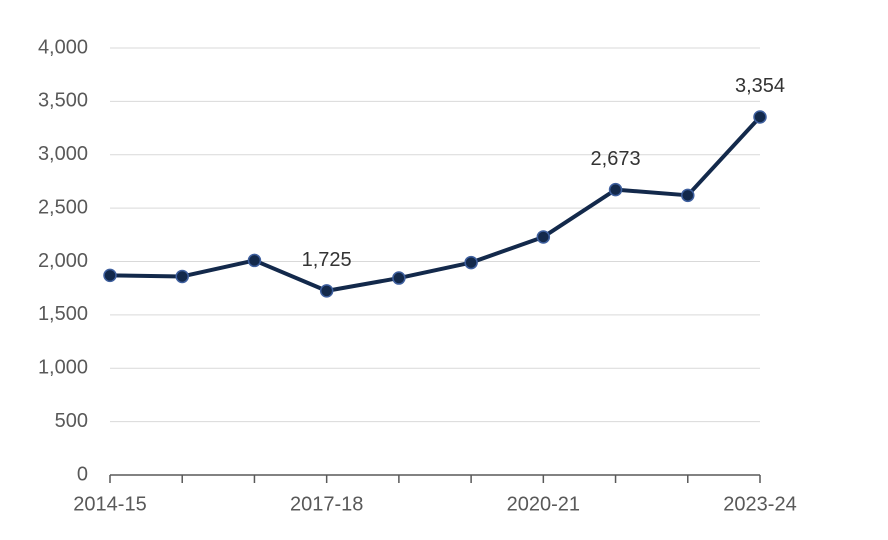 The image size is (888, 540). I want to click on y-tick-label: 4,000, so click(63, 47).